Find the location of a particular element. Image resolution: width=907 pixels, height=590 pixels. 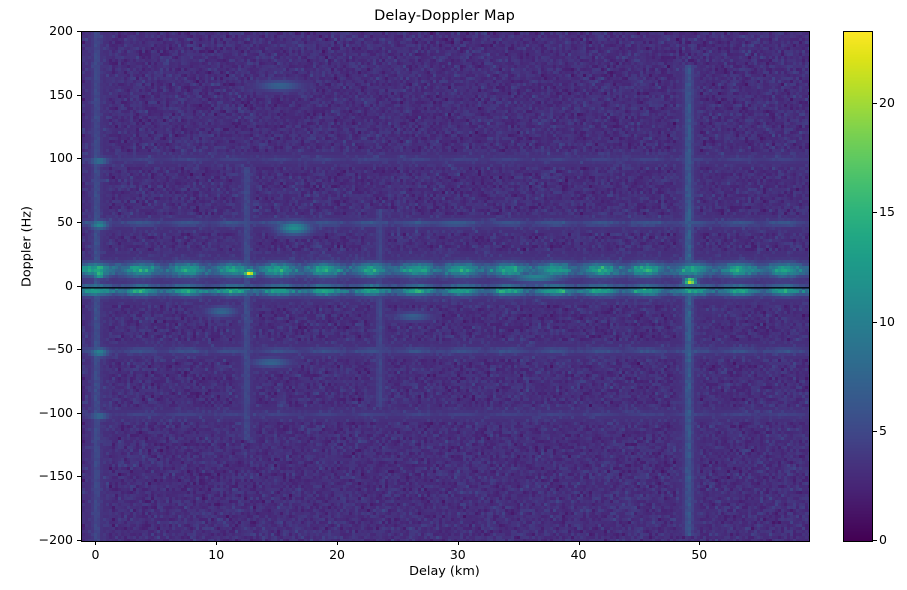

colorbar-tick-label: 0 is located at coordinates (883, 539).